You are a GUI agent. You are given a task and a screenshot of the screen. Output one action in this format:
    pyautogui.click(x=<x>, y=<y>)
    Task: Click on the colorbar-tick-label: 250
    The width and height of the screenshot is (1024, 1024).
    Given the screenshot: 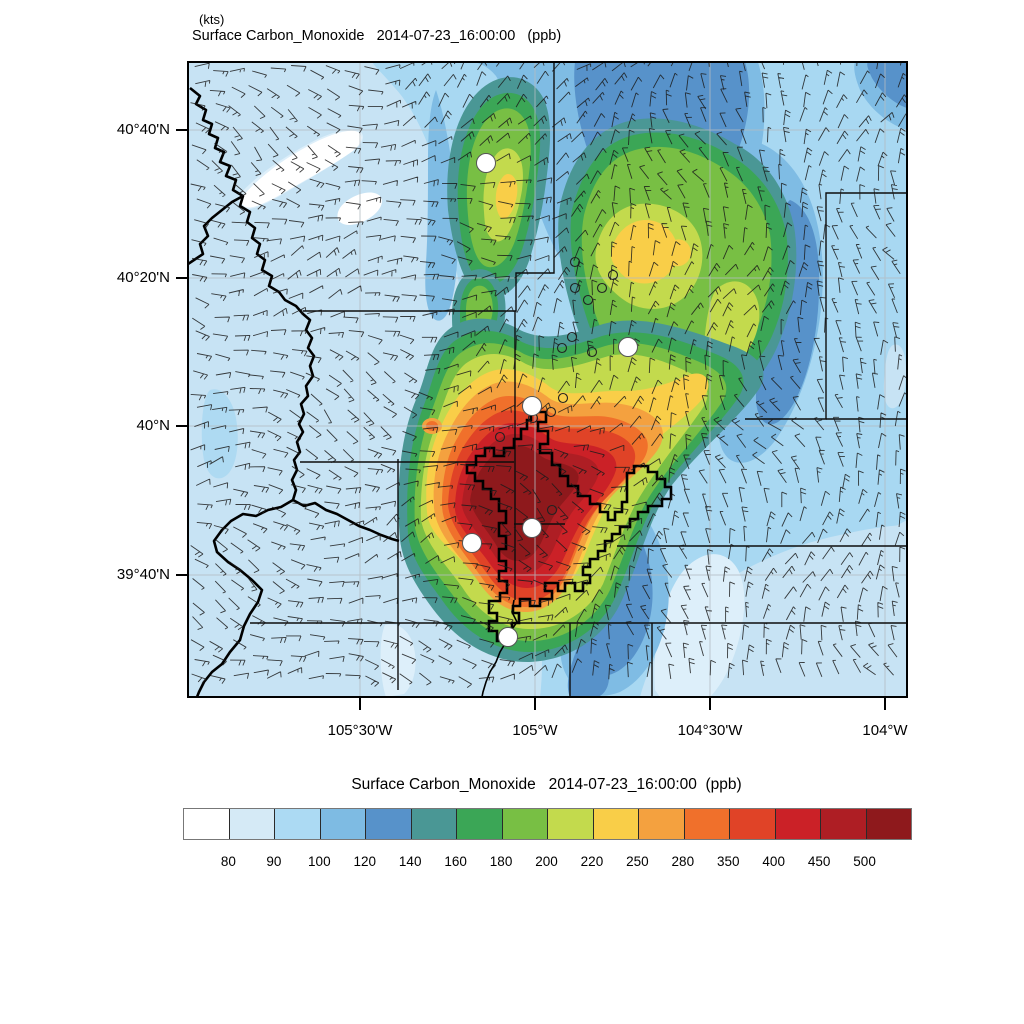 What is the action you would take?
    pyautogui.click(x=637, y=861)
    